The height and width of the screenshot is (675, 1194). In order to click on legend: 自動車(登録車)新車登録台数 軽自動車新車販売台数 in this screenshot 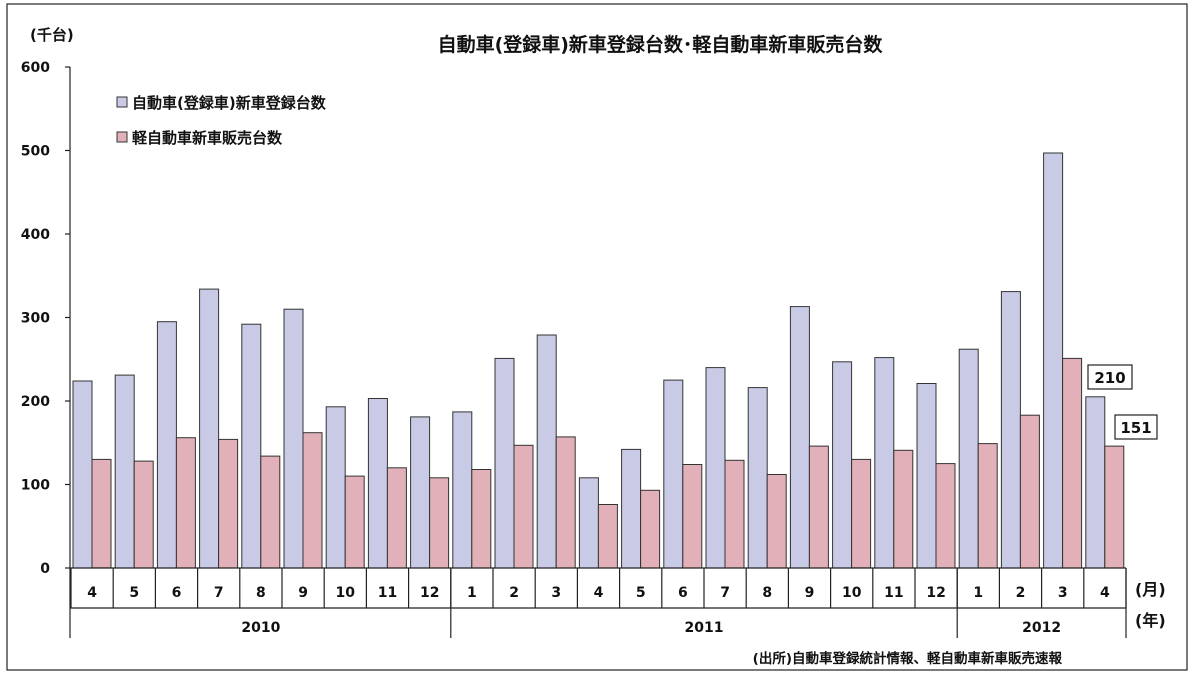, I will do `click(221, 120)`.